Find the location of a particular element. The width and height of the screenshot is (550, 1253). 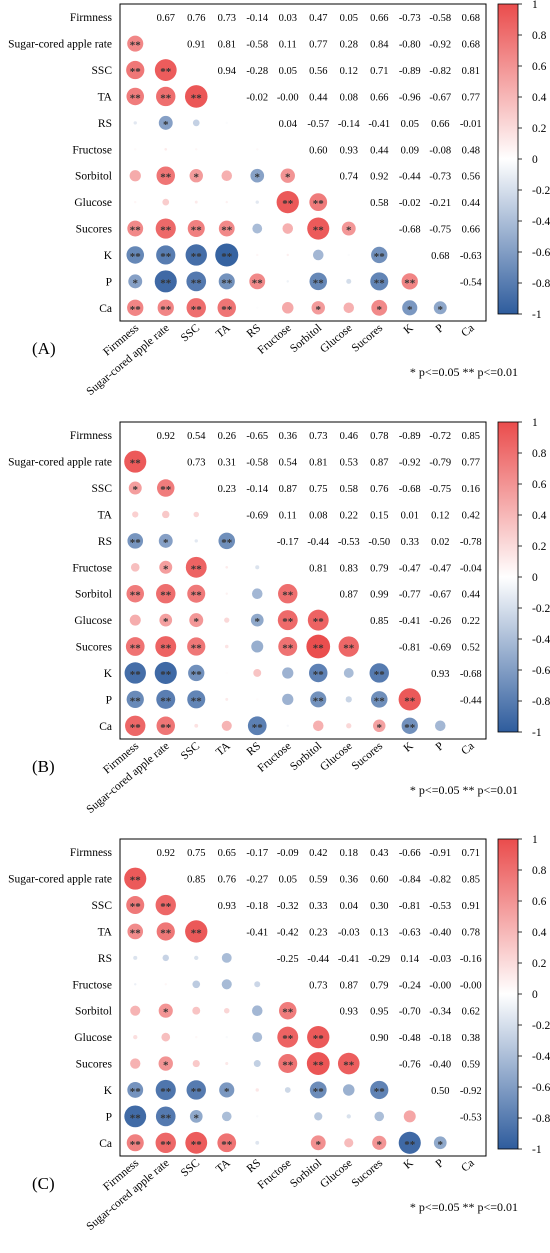

correlation-value: -0.29 is located at coordinates (379, 959).